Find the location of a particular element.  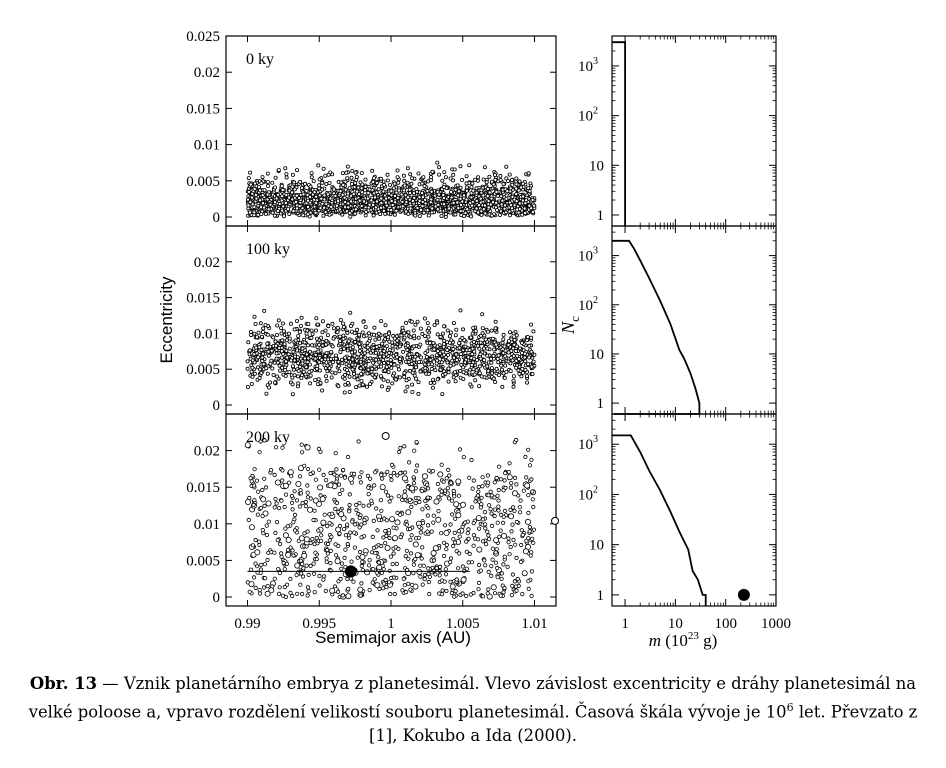

cumulative-distribution-line is located at coordinates (659, 520).